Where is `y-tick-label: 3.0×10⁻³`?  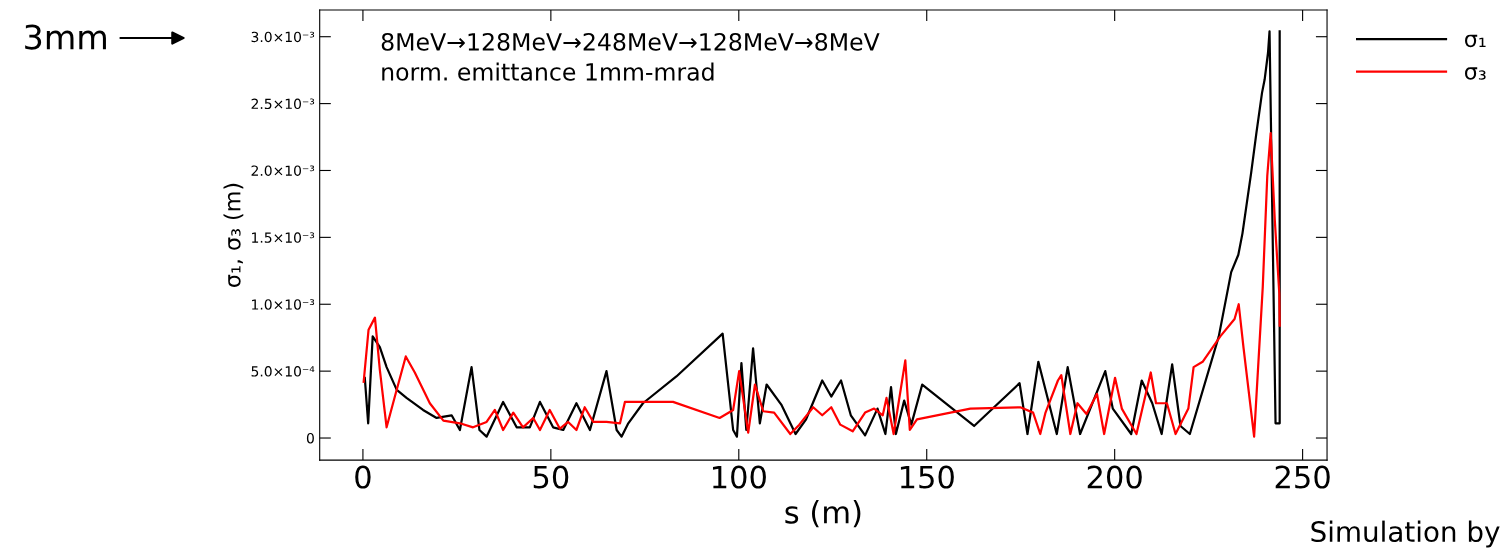
y-tick-label: 3.0×10⁻³ is located at coordinates (283, 37).